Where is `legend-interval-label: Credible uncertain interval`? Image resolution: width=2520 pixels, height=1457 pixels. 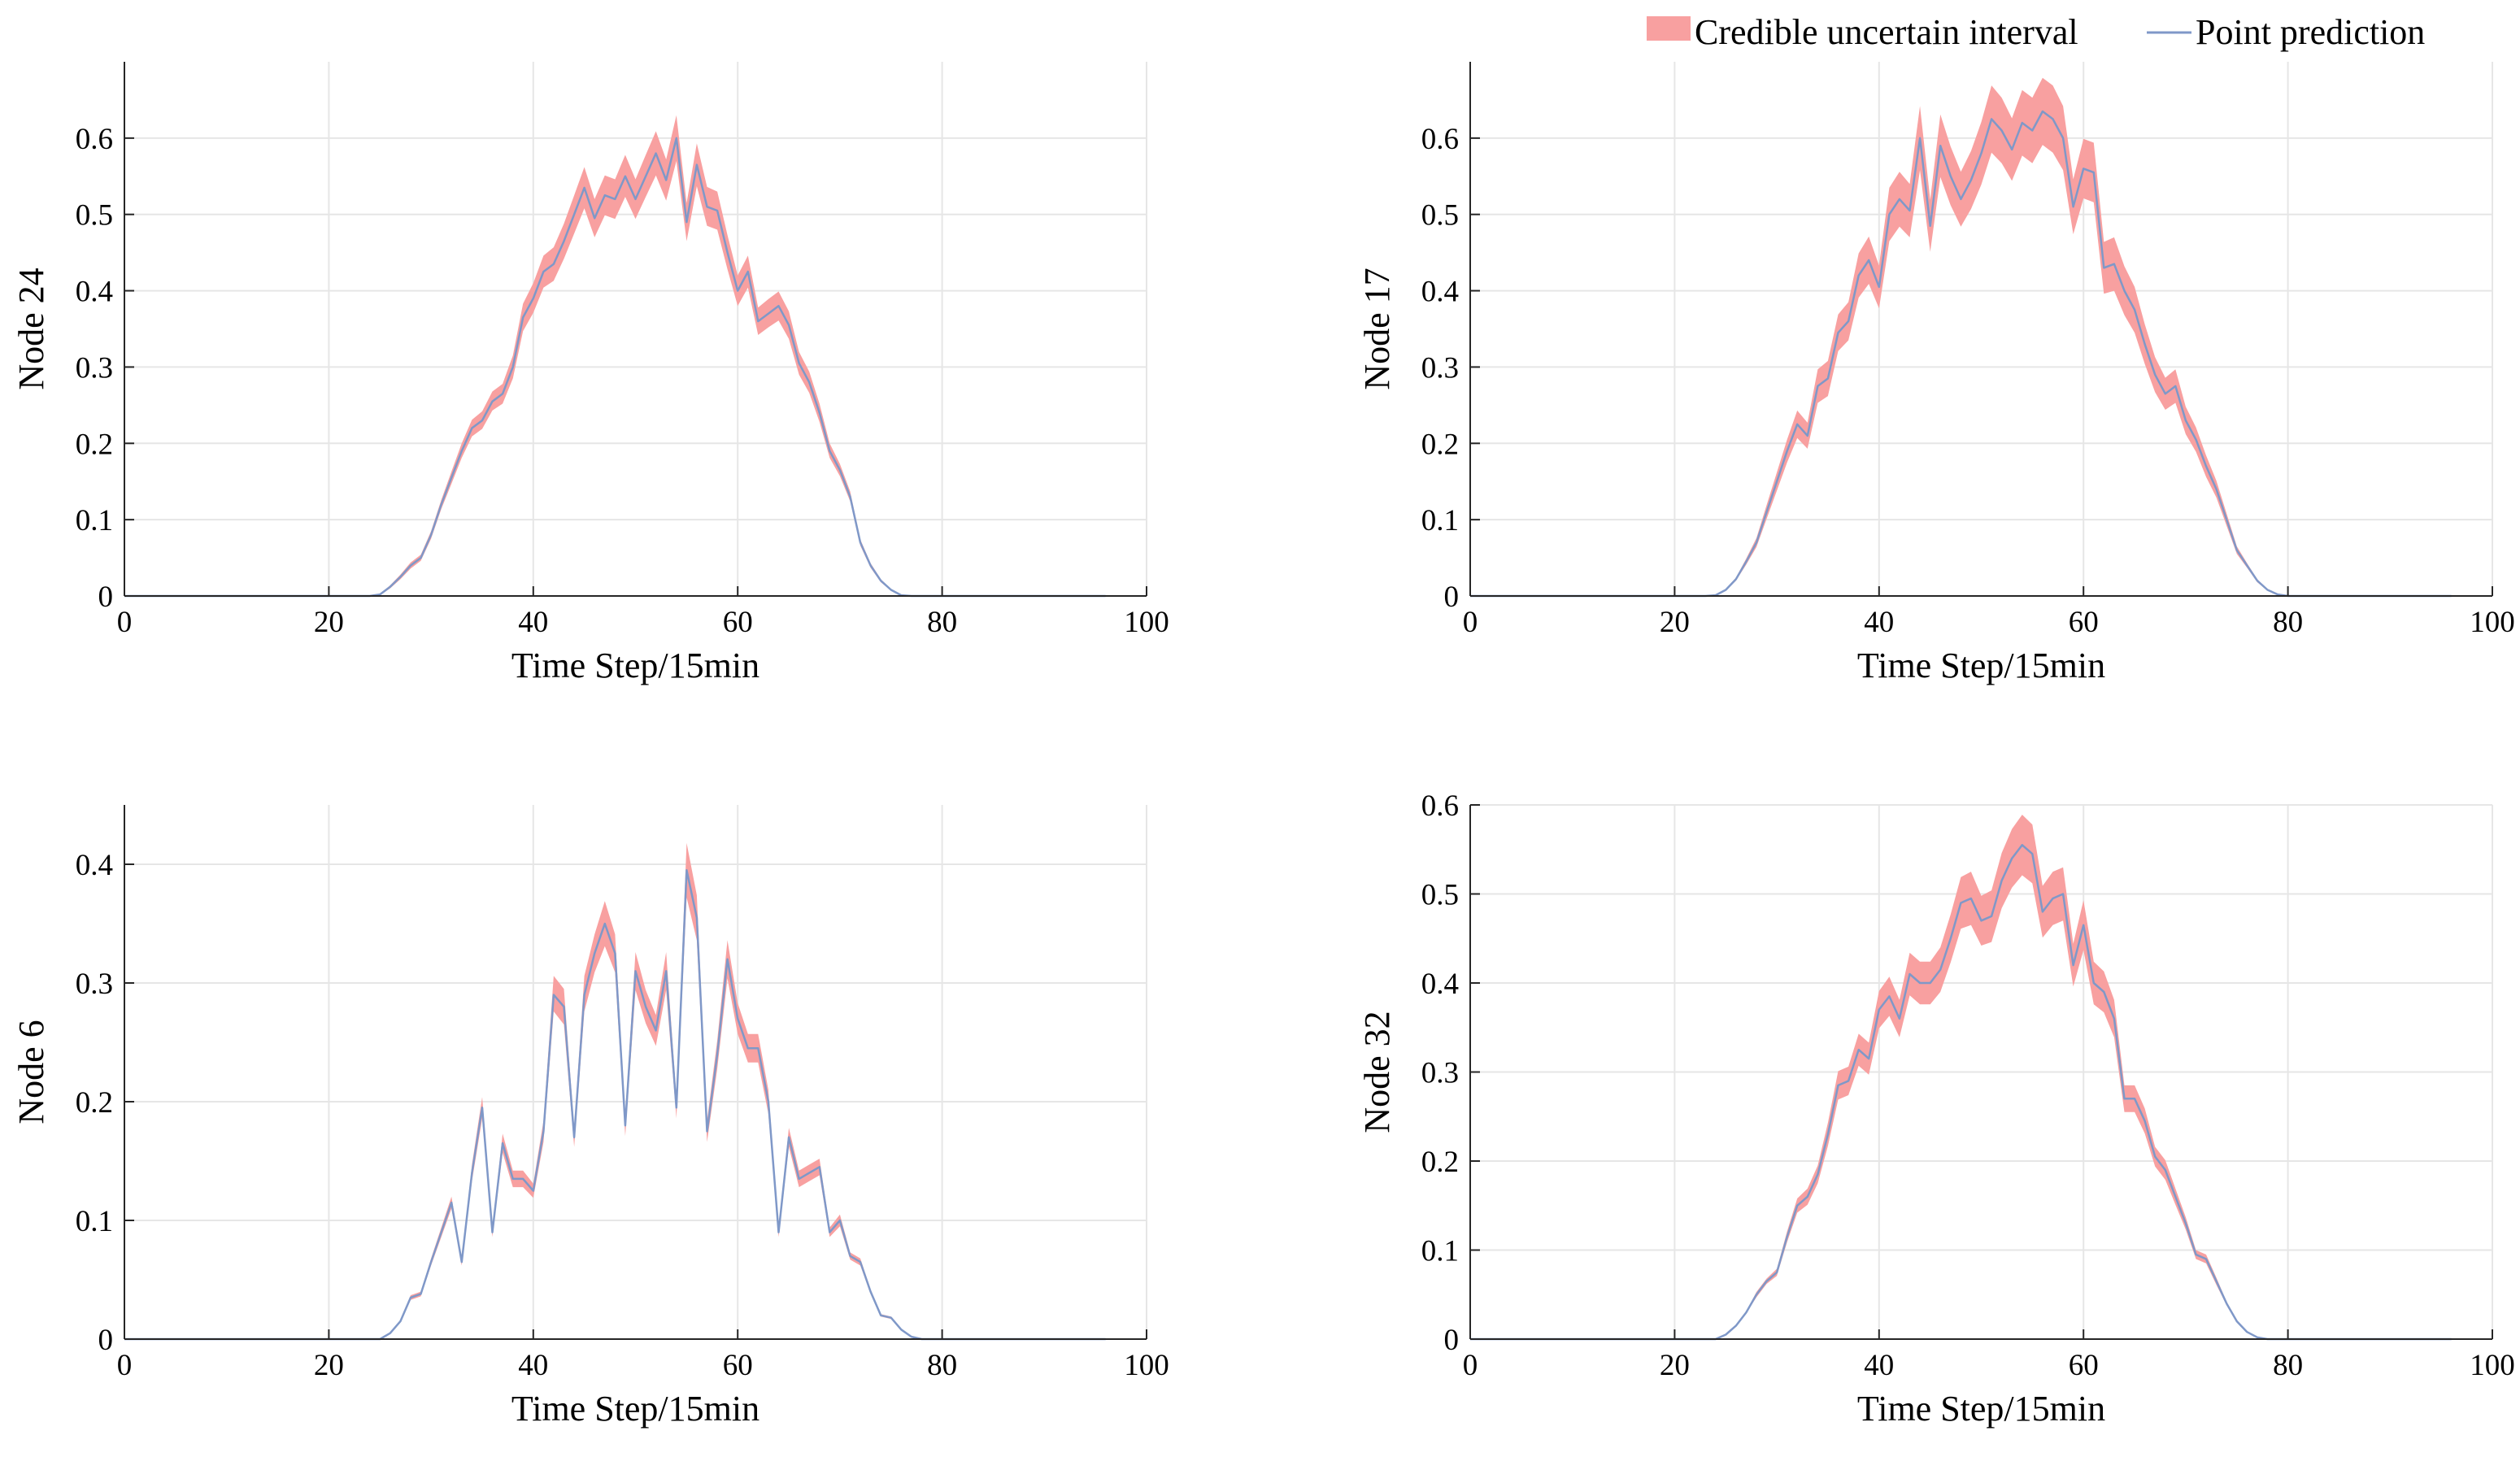 legend-interval-label: Credible uncertain interval is located at coordinates (1887, 32).